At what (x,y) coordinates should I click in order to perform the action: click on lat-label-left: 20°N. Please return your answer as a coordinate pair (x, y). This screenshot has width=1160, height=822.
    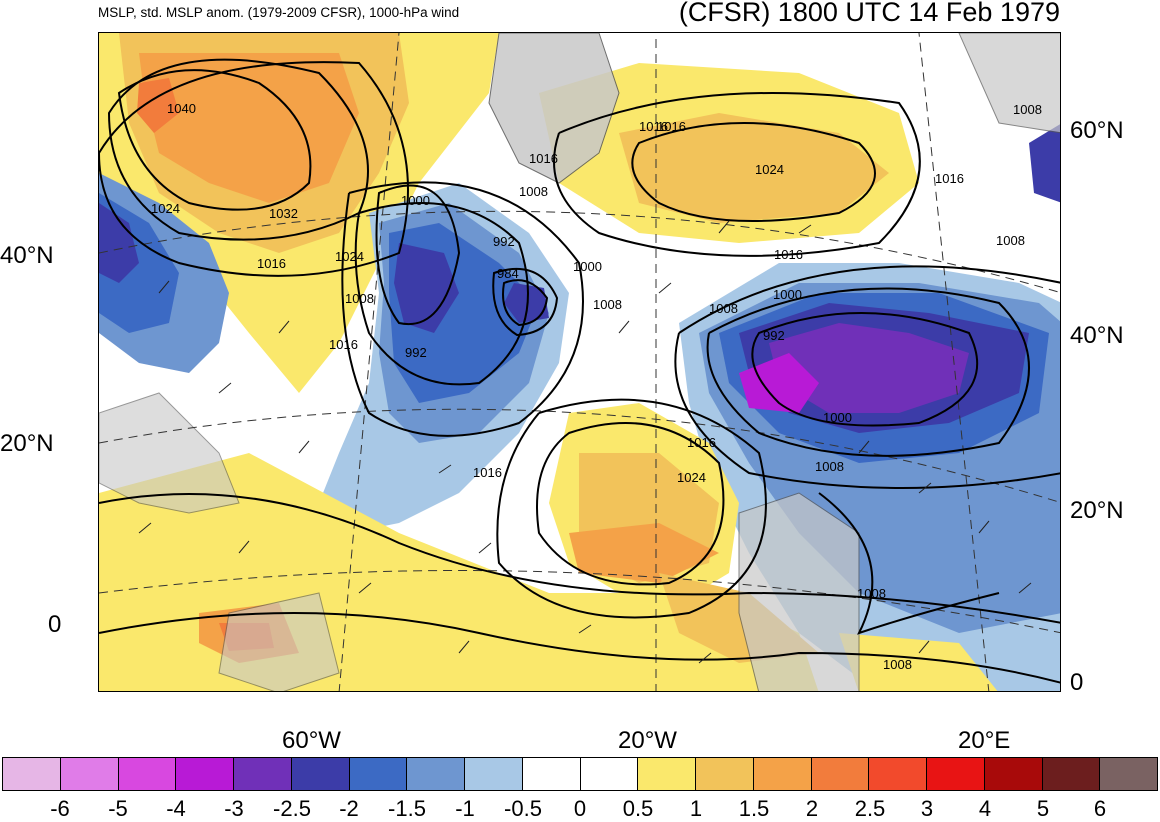
    Looking at the image, I should click on (27, 443).